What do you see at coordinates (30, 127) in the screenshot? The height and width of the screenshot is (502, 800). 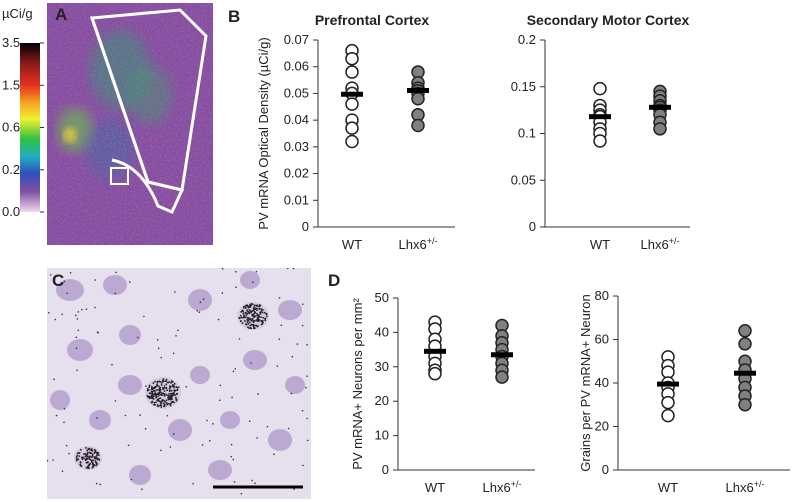 I see `colorbar` at bounding box center [30, 127].